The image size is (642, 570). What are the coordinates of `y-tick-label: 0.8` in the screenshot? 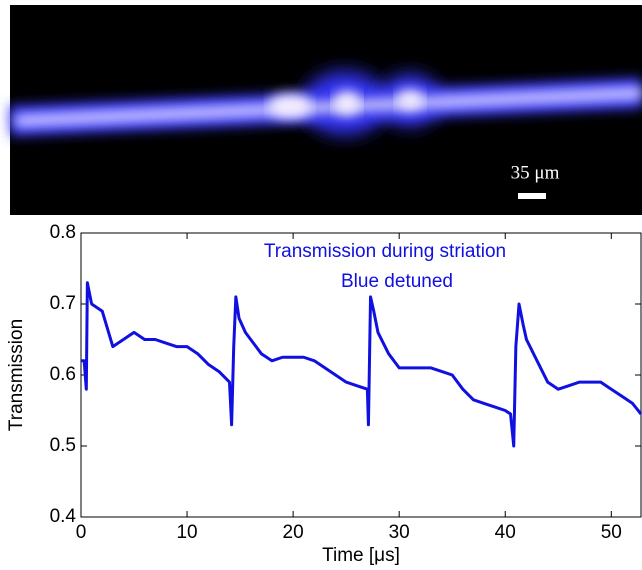 It's located at (63, 232).